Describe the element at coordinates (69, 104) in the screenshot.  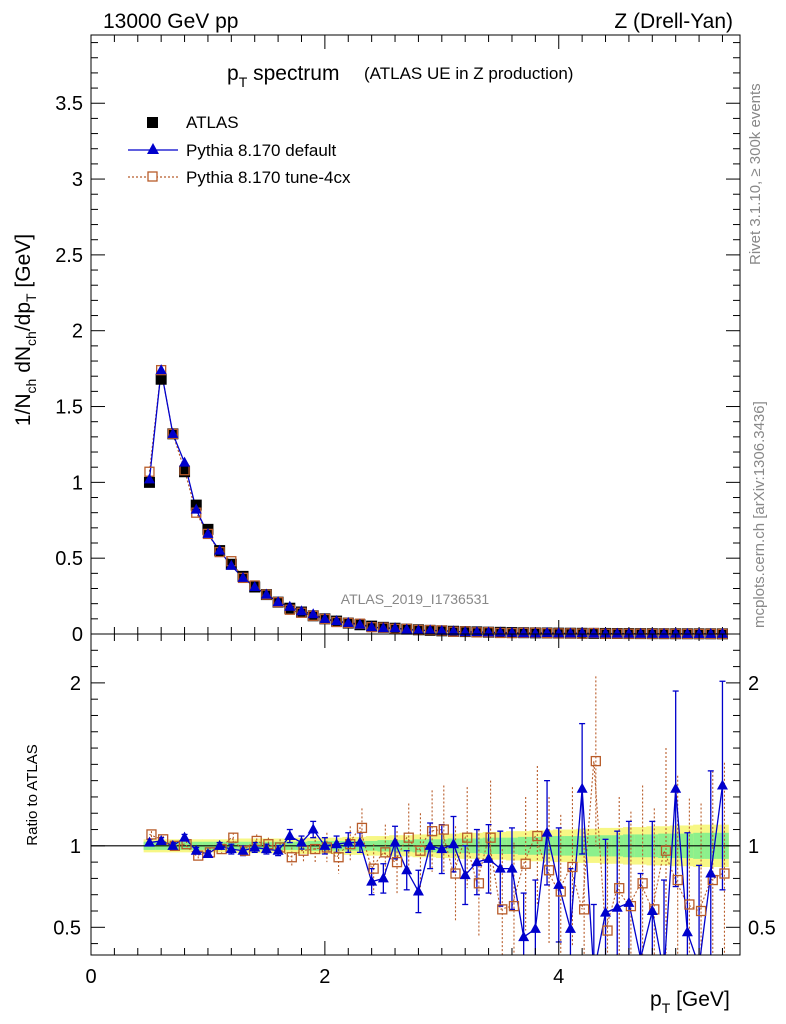
I see `main-ytick-label: 3.5` at that location.